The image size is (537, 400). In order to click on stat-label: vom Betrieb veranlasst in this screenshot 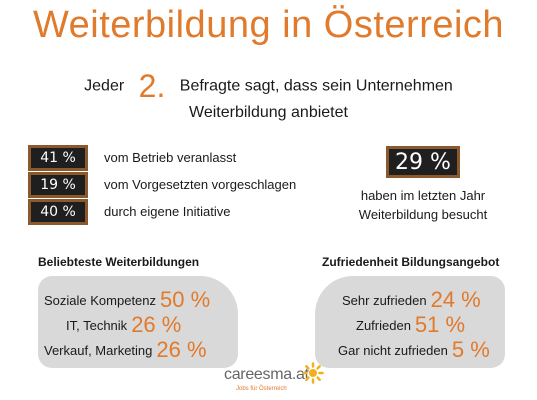, I will do `click(170, 157)`.